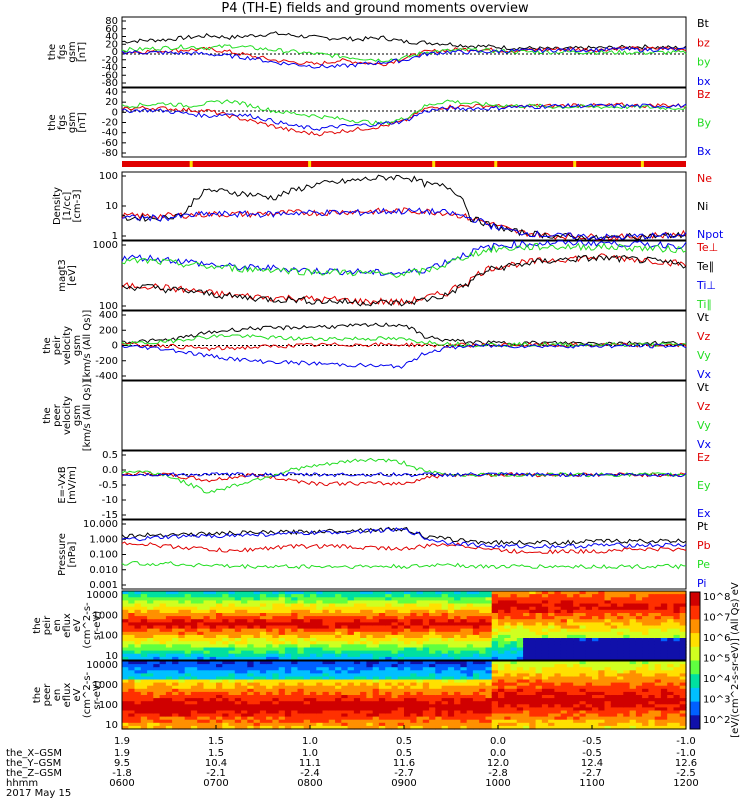  Describe the element at coordinates (108, 176) in the screenshot. I see `y-tick-label: 100` at that location.